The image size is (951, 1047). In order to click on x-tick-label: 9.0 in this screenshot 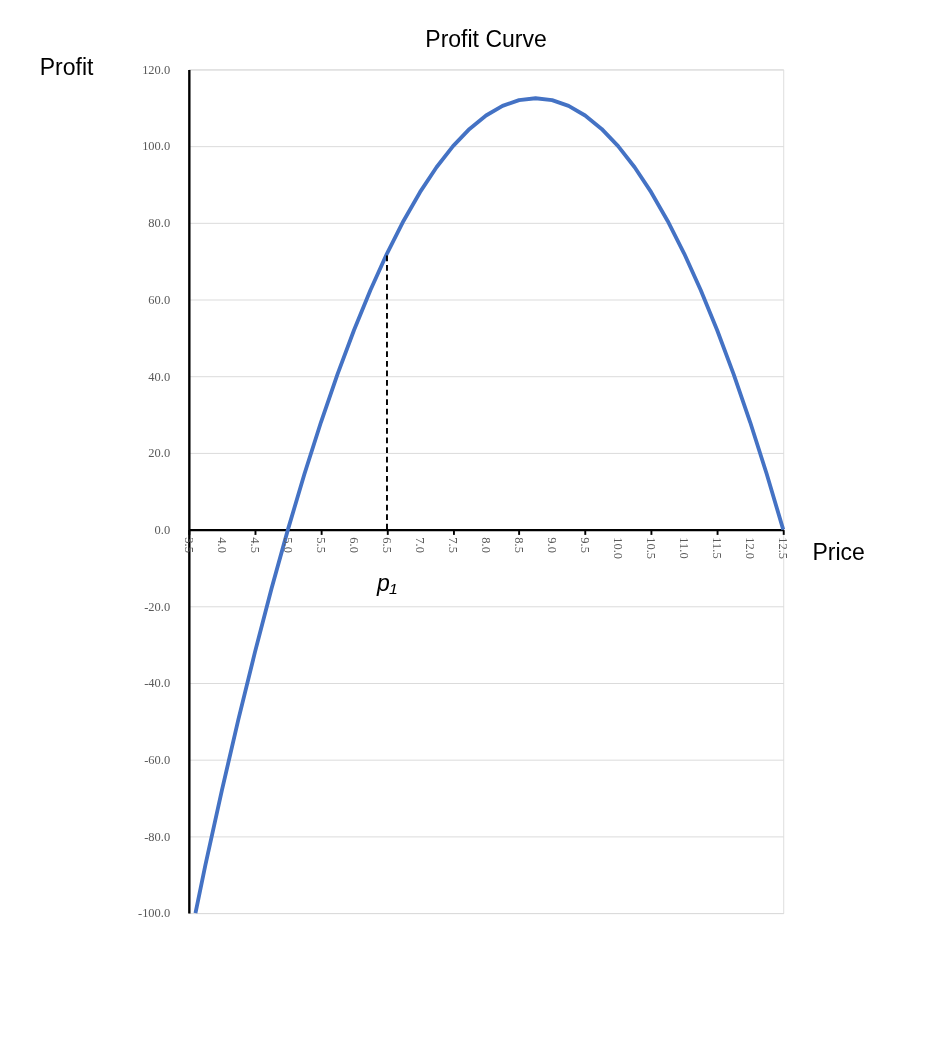, I will do `click(552, 545)`.